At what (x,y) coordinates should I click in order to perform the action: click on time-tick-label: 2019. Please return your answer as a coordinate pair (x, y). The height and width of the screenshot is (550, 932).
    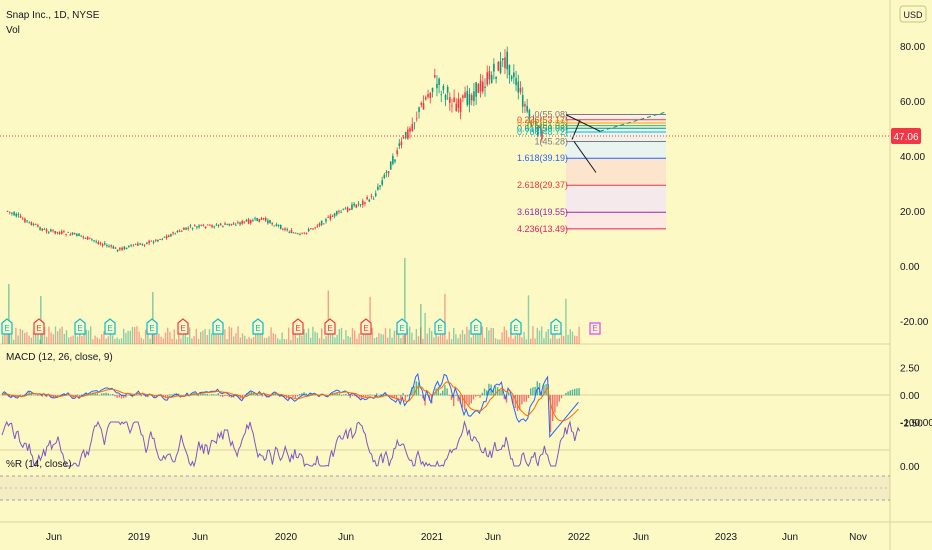
    Looking at the image, I should click on (139, 537).